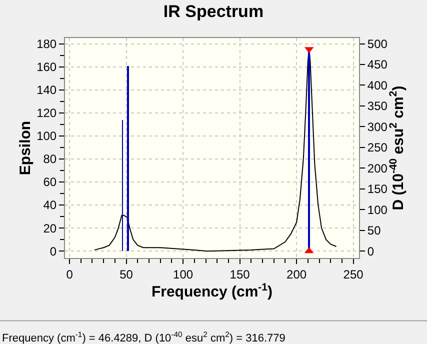 The width and height of the screenshot is (427, 344). What do you see at coordinates (46, 136) in the screenshot?
I see `y-tick-label: 100` at bounding box center [46, 136].